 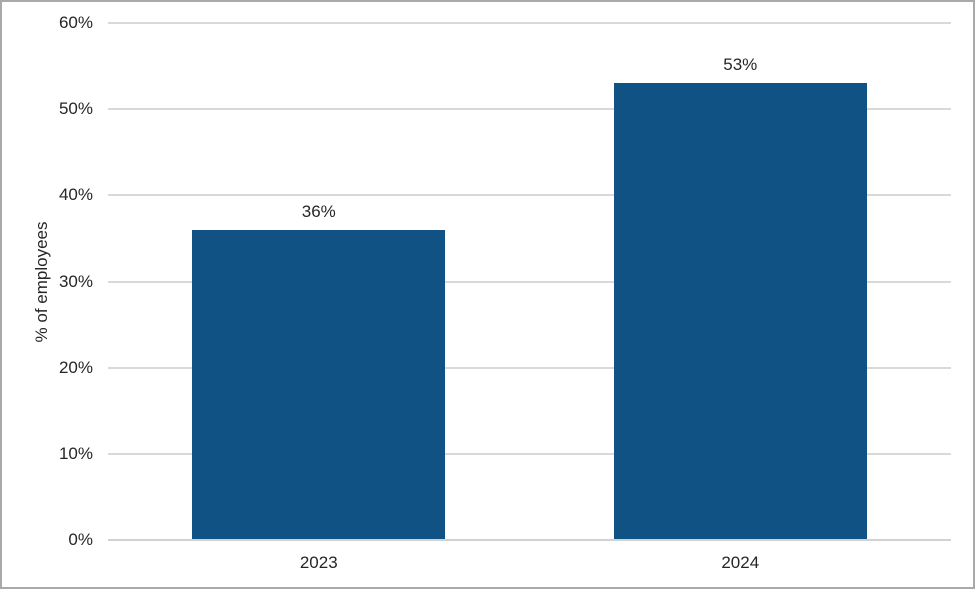 I want to click on y-tick-label-40pct: 40%, so click(x=75, y=195).